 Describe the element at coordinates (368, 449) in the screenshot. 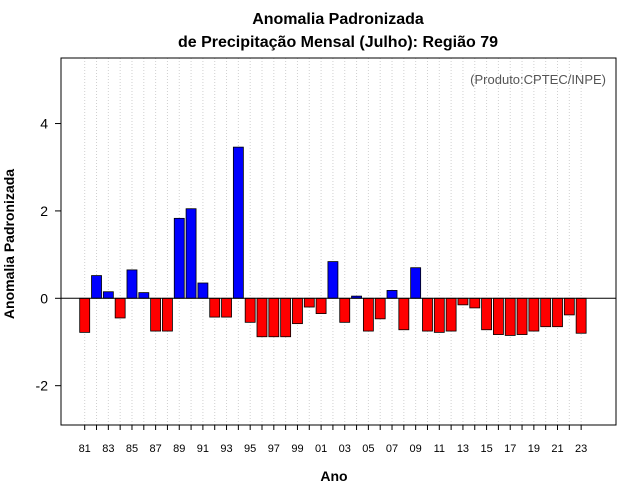

I see `x-tick-label: 05` at that location.